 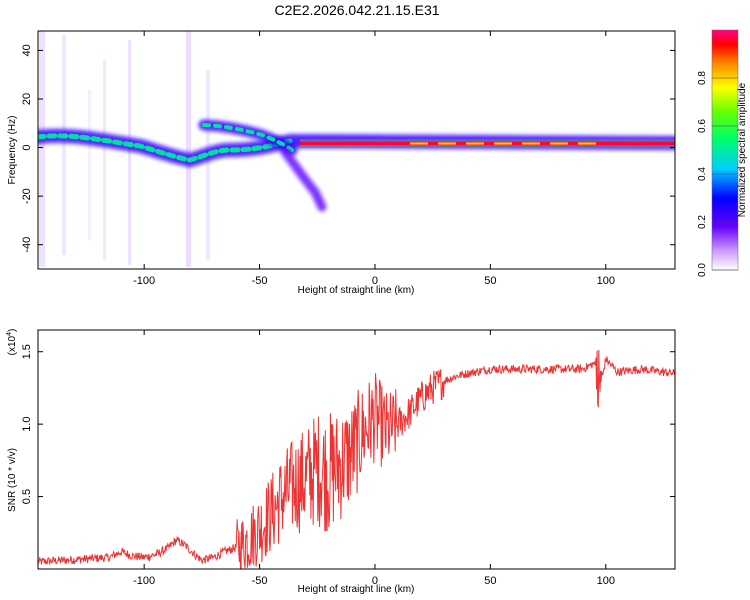 I want to click on spectrogram-x-tick-label: -100, so click(x=144, y=281).